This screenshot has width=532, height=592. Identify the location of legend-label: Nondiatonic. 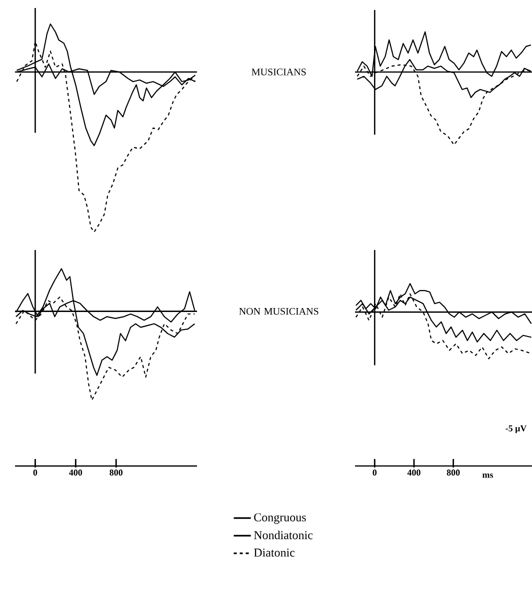
(283, 535).